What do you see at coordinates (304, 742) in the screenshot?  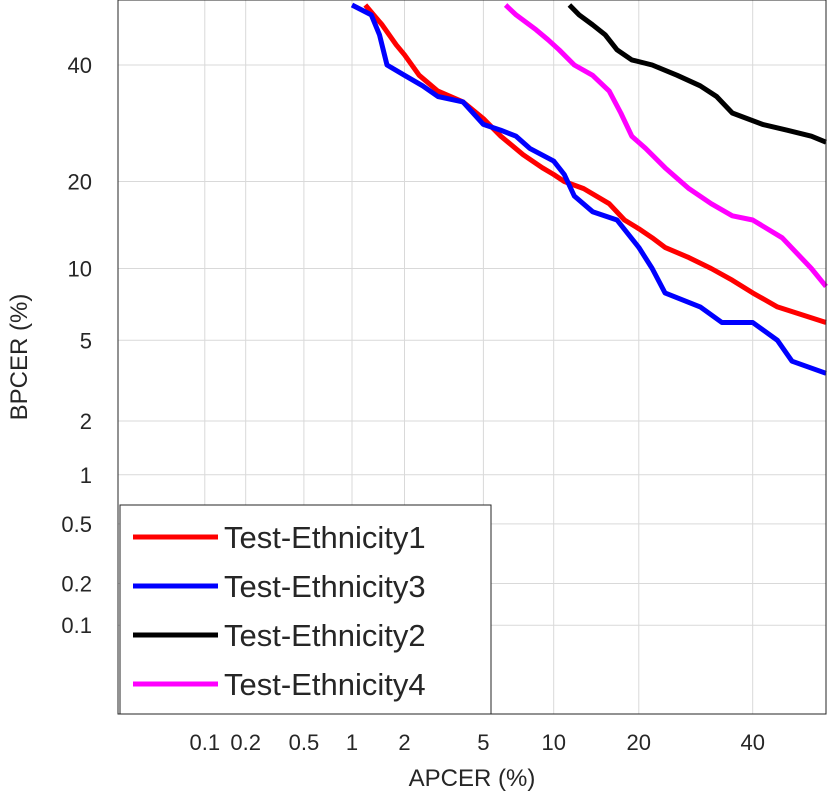 I see `x-tick-label: 0.5` at bounding box center [304, 742].